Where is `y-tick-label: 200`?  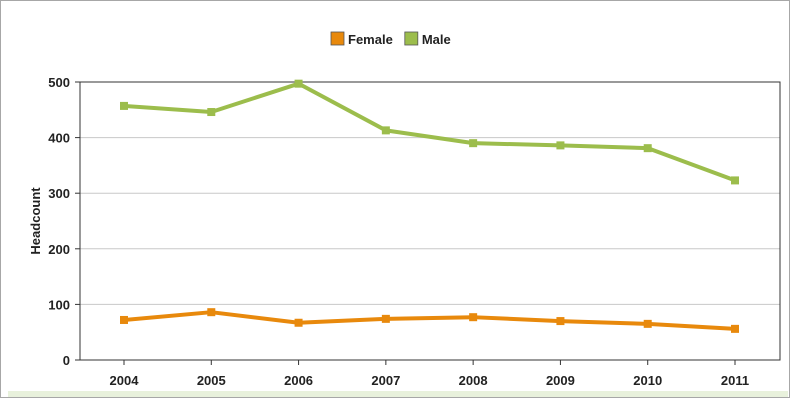
y-tick-label: 200 is located at coordinates (59, 249).